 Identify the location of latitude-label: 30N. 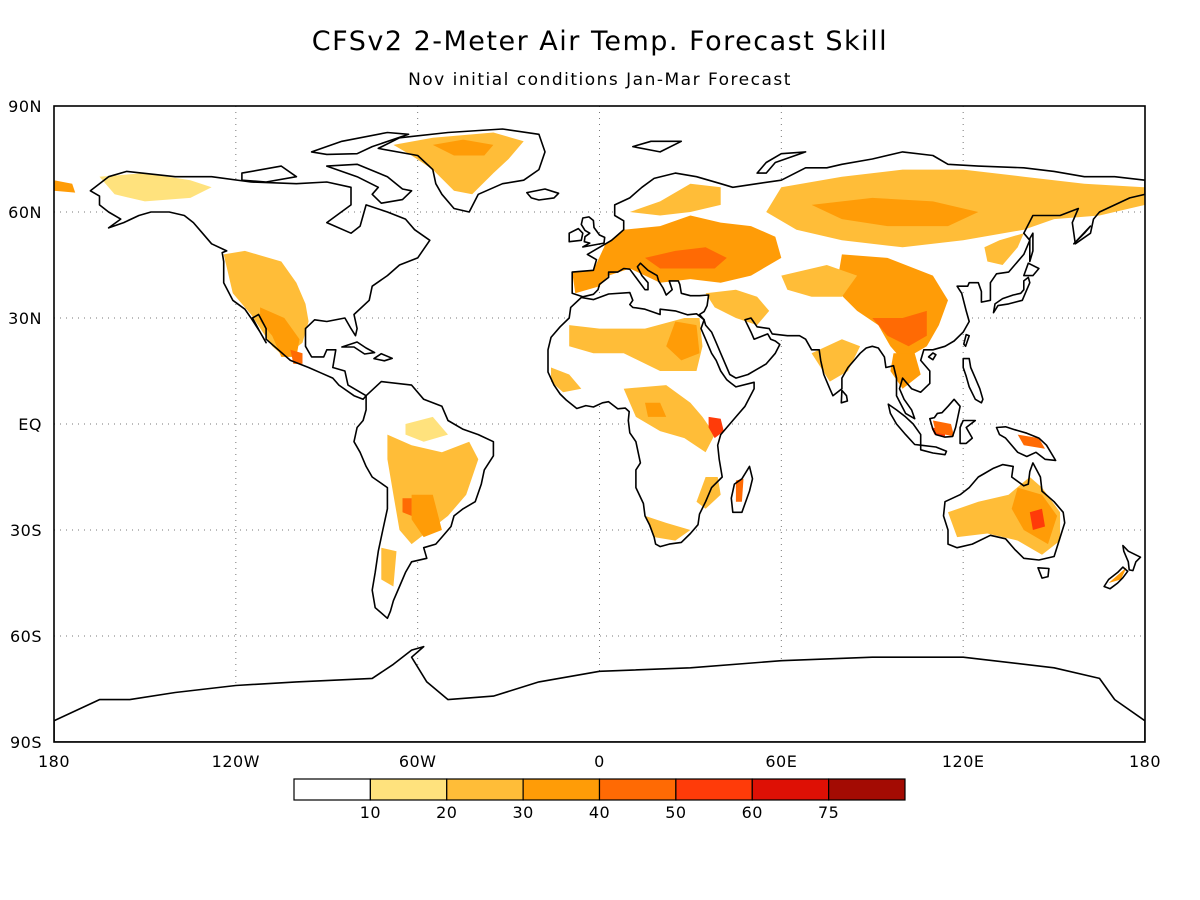
(25, 318).